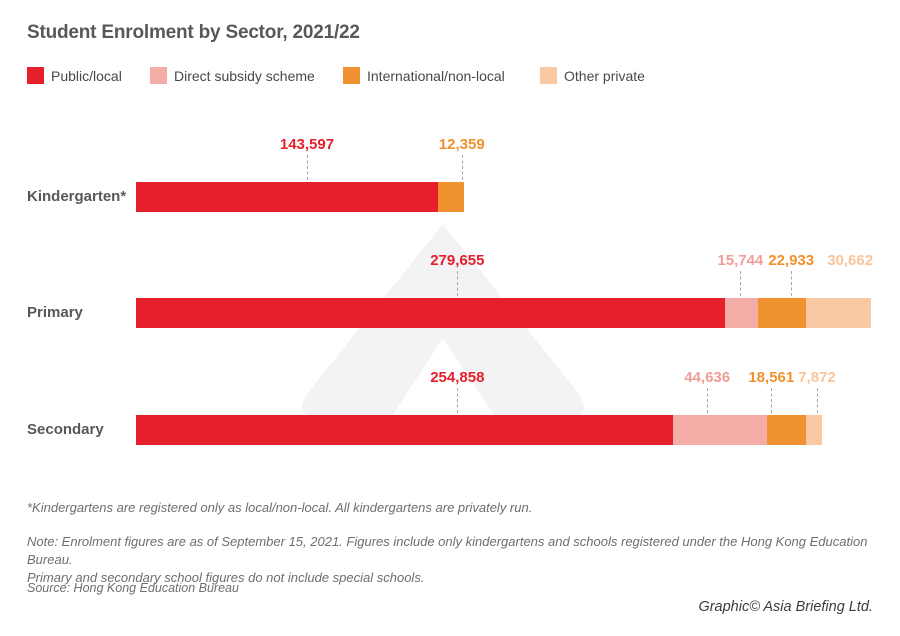 This screenshot has height=636, width=900. I want to click on value-label: 254,858, so click(457, 377).